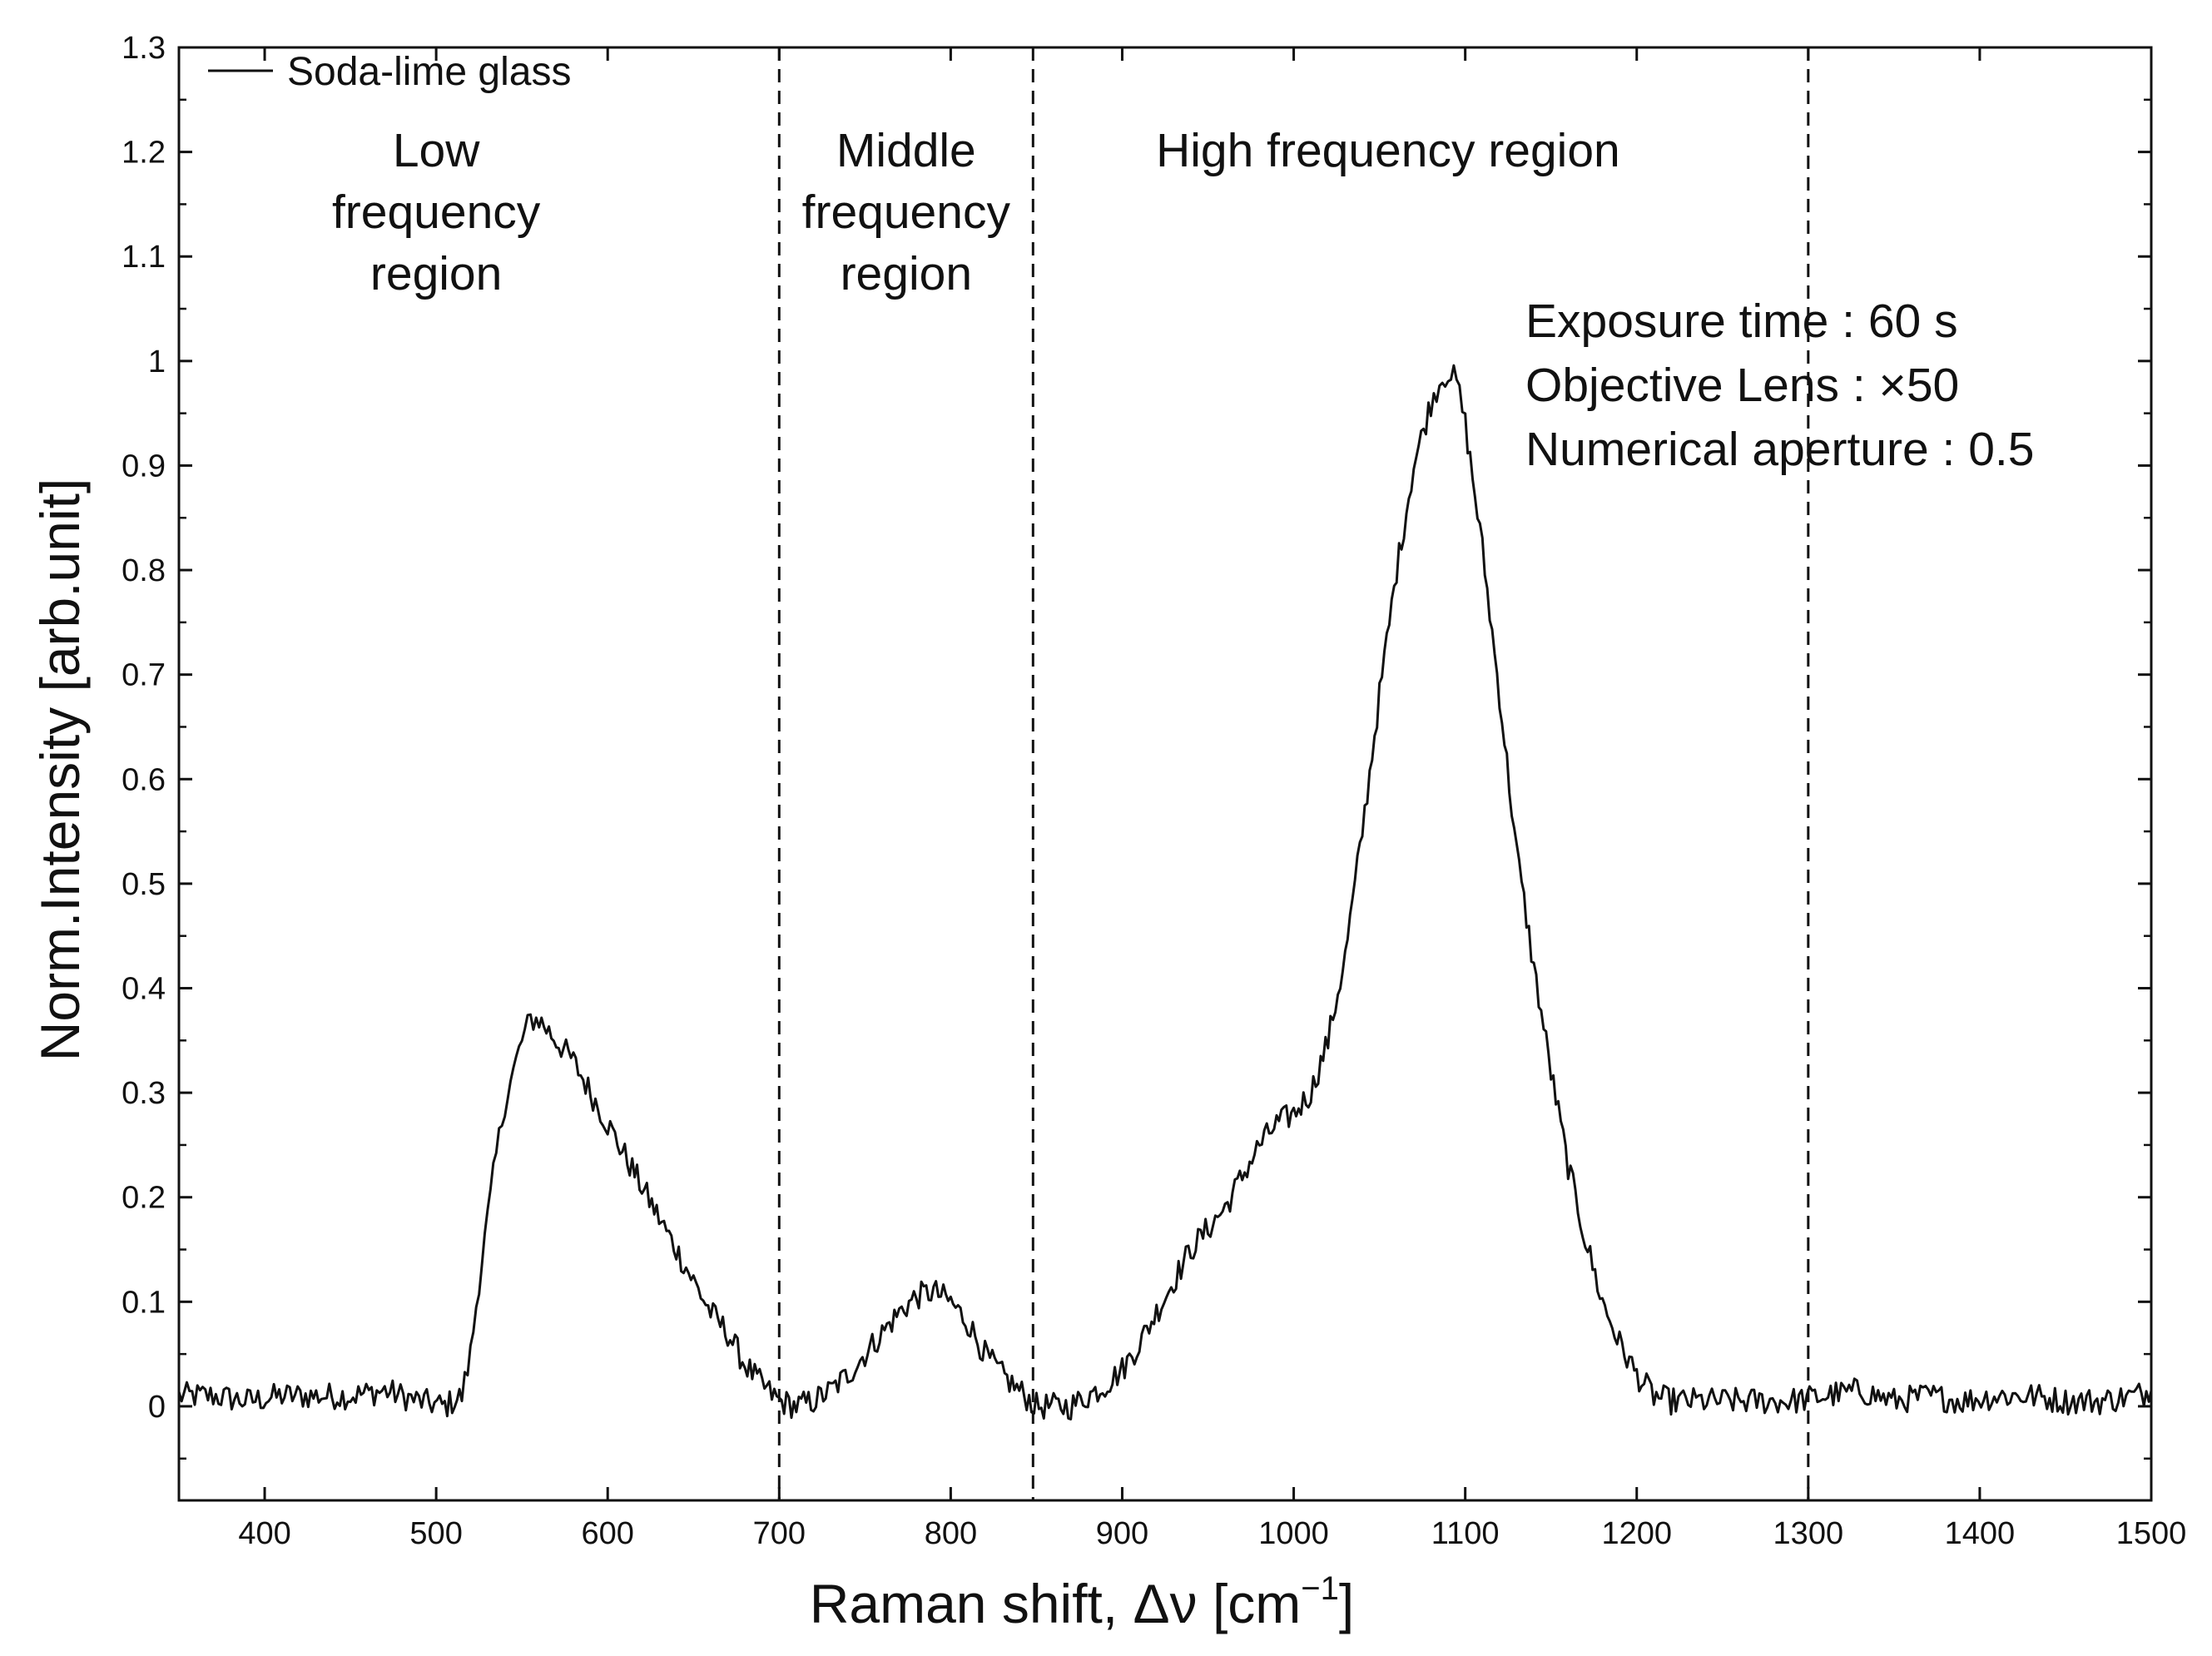 This screenshot has height=1656, width=2212. What do you see at coordinates (1779, 449) in the screenshot?
I see `measurement-info-line: Numerical aperture : 0.5` at bounding box center [1779, 449].